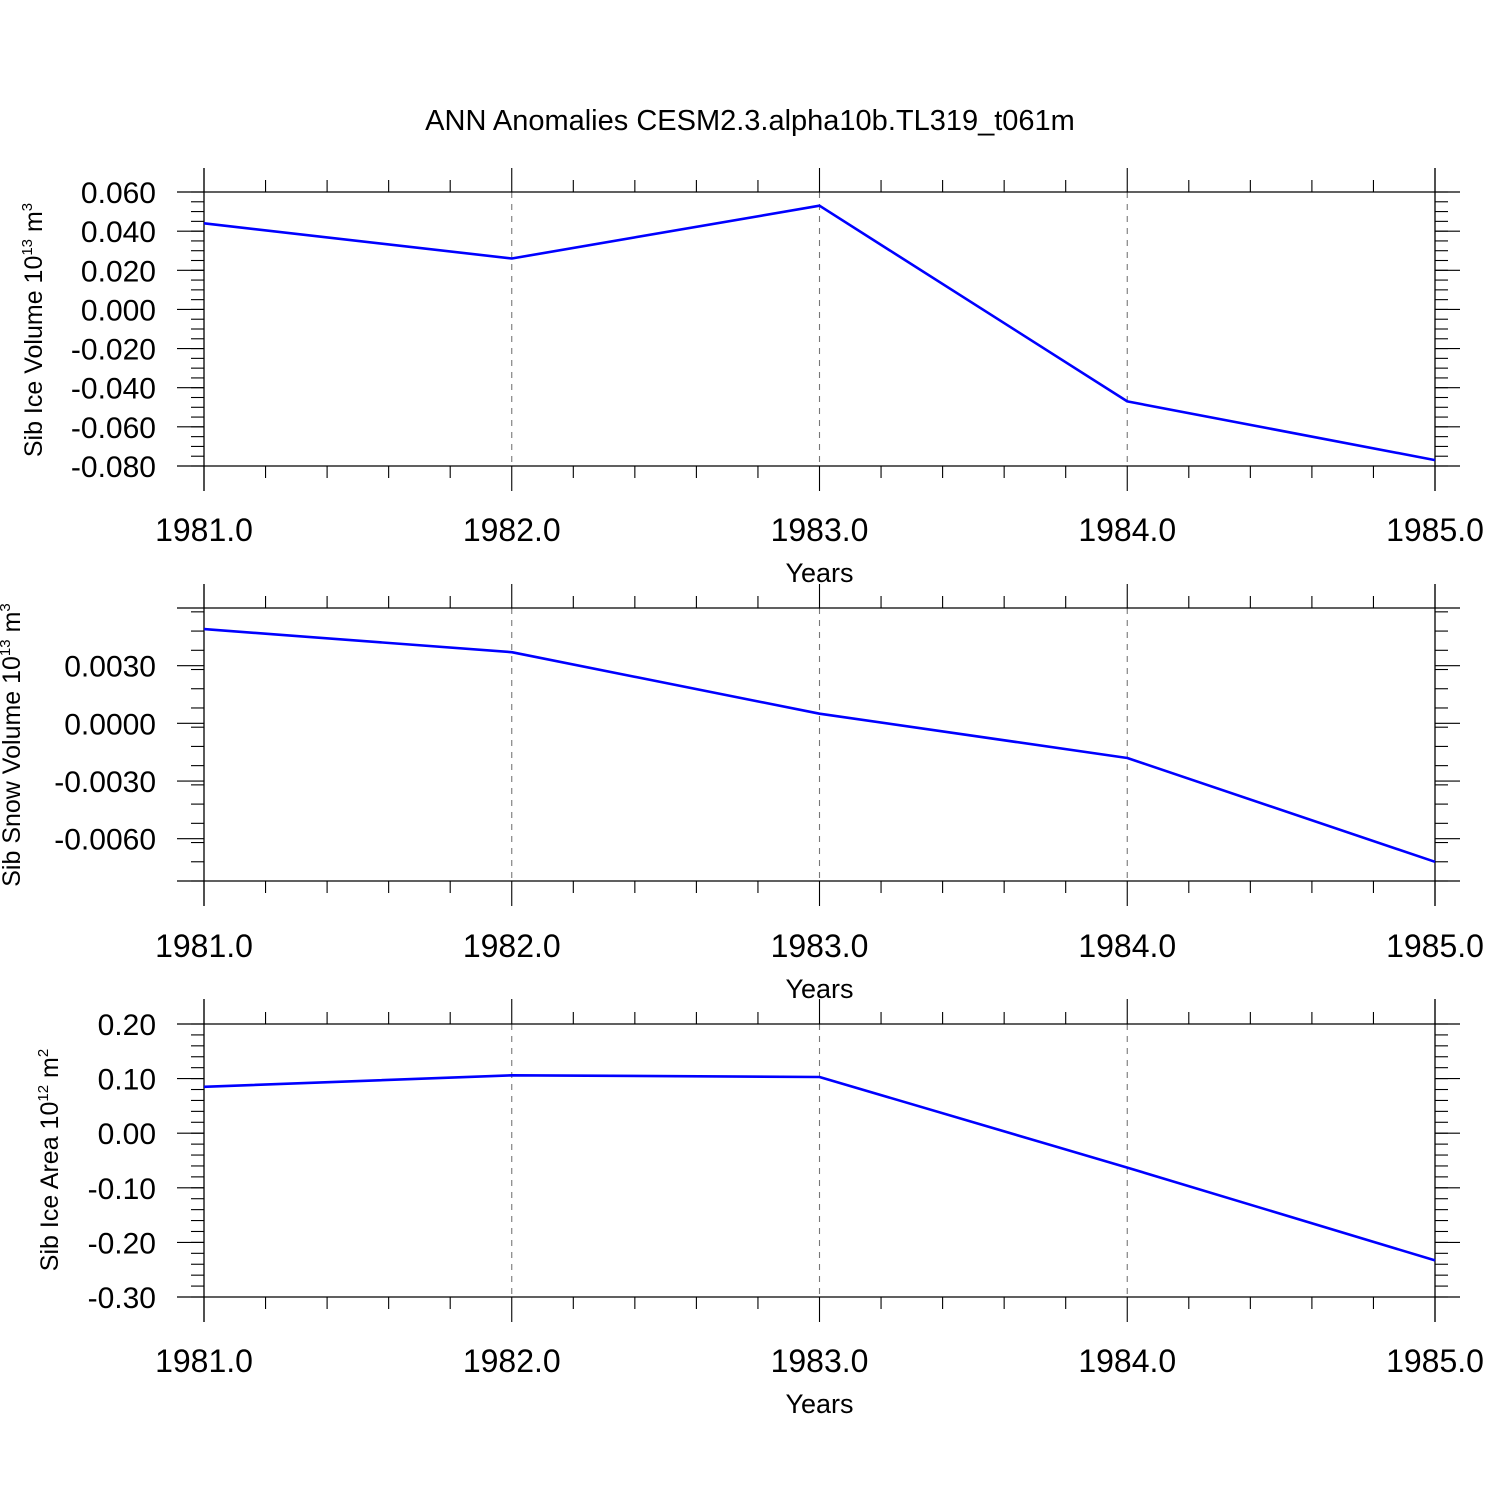 This screenshot has height=1500, width=1500. What do you see at coordinates (113, 428) in the screenshot?
I see `y-tick-label: -0.060` at bounding box center [113, 428].